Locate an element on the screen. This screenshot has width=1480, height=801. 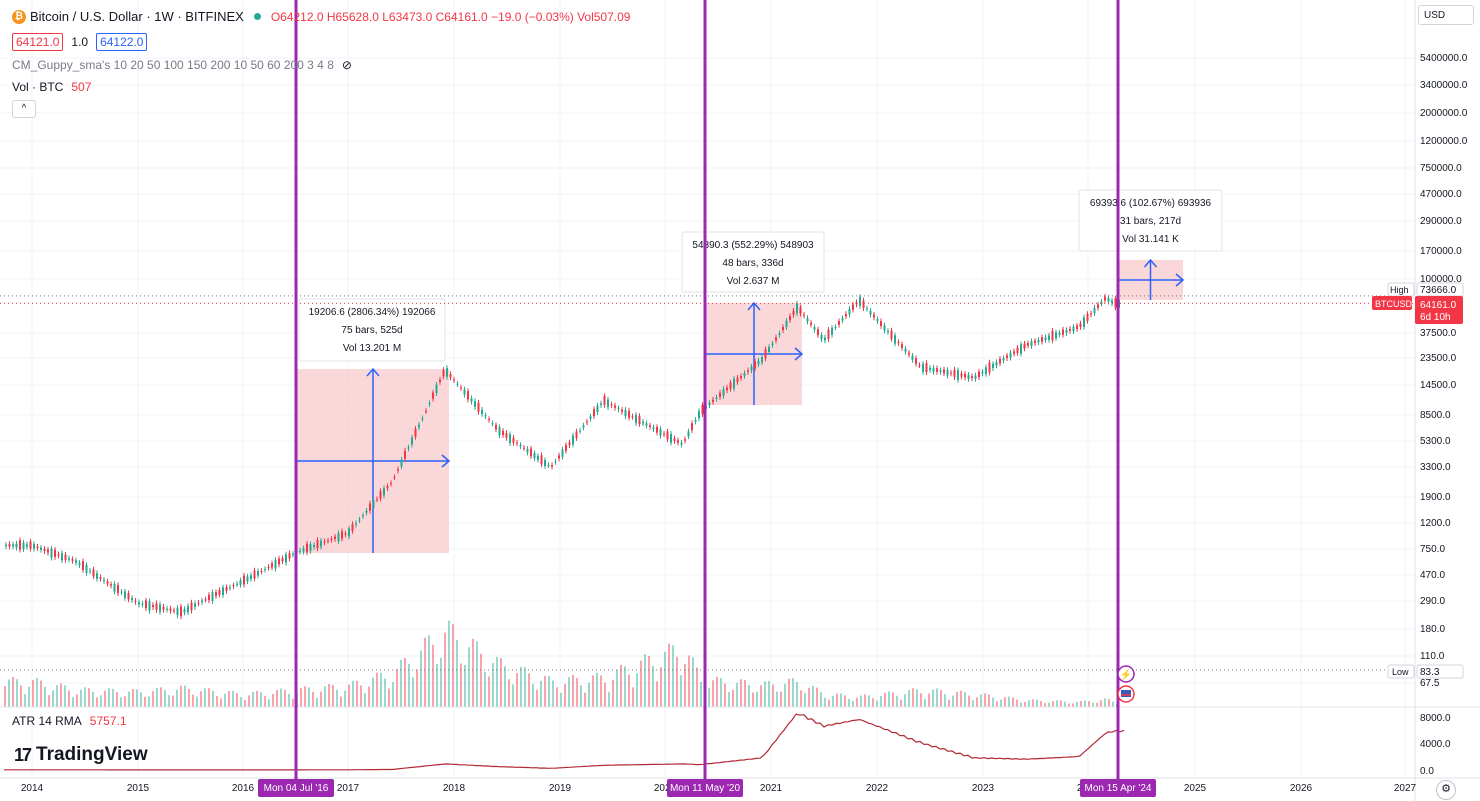
price-axis-label: 8500.0 is located at coordinates (1435, 415).